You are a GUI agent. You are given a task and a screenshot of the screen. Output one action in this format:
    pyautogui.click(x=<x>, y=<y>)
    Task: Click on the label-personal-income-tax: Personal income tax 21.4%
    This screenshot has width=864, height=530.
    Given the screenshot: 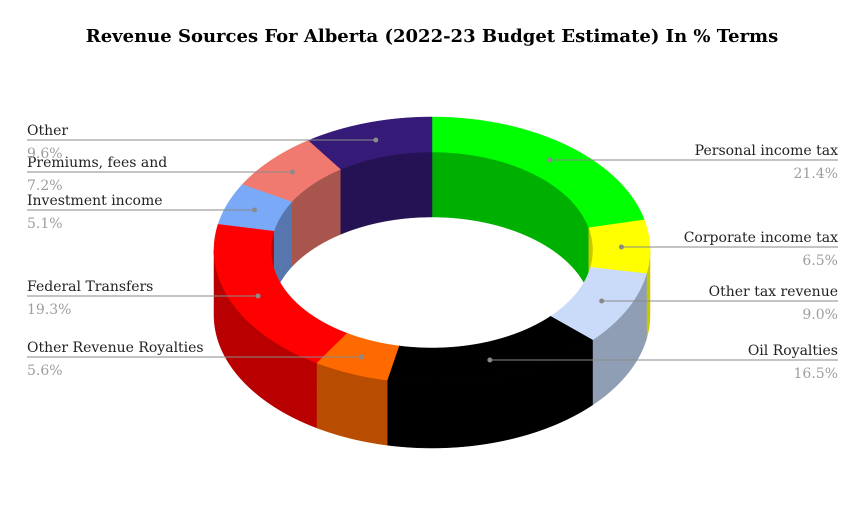 What is the action you would take?
    pyautogui.click(x=692, y=162)
    